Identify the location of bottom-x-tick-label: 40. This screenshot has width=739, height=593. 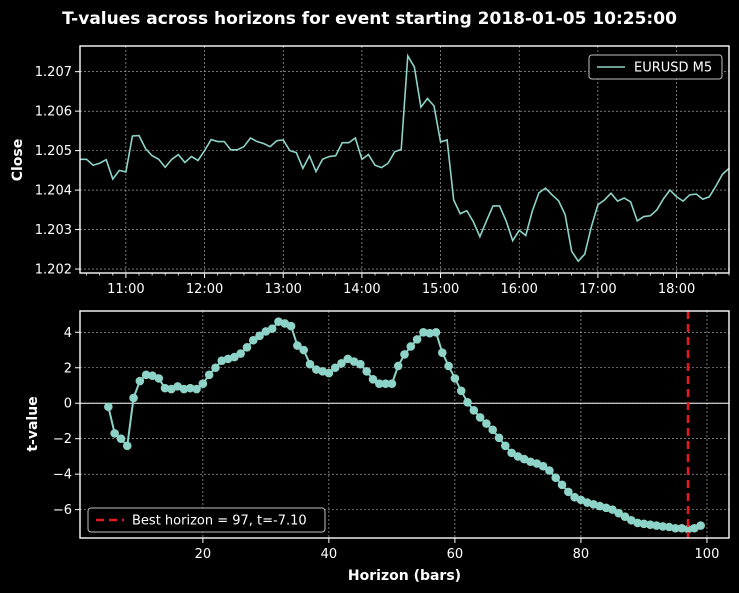
(329, 554).